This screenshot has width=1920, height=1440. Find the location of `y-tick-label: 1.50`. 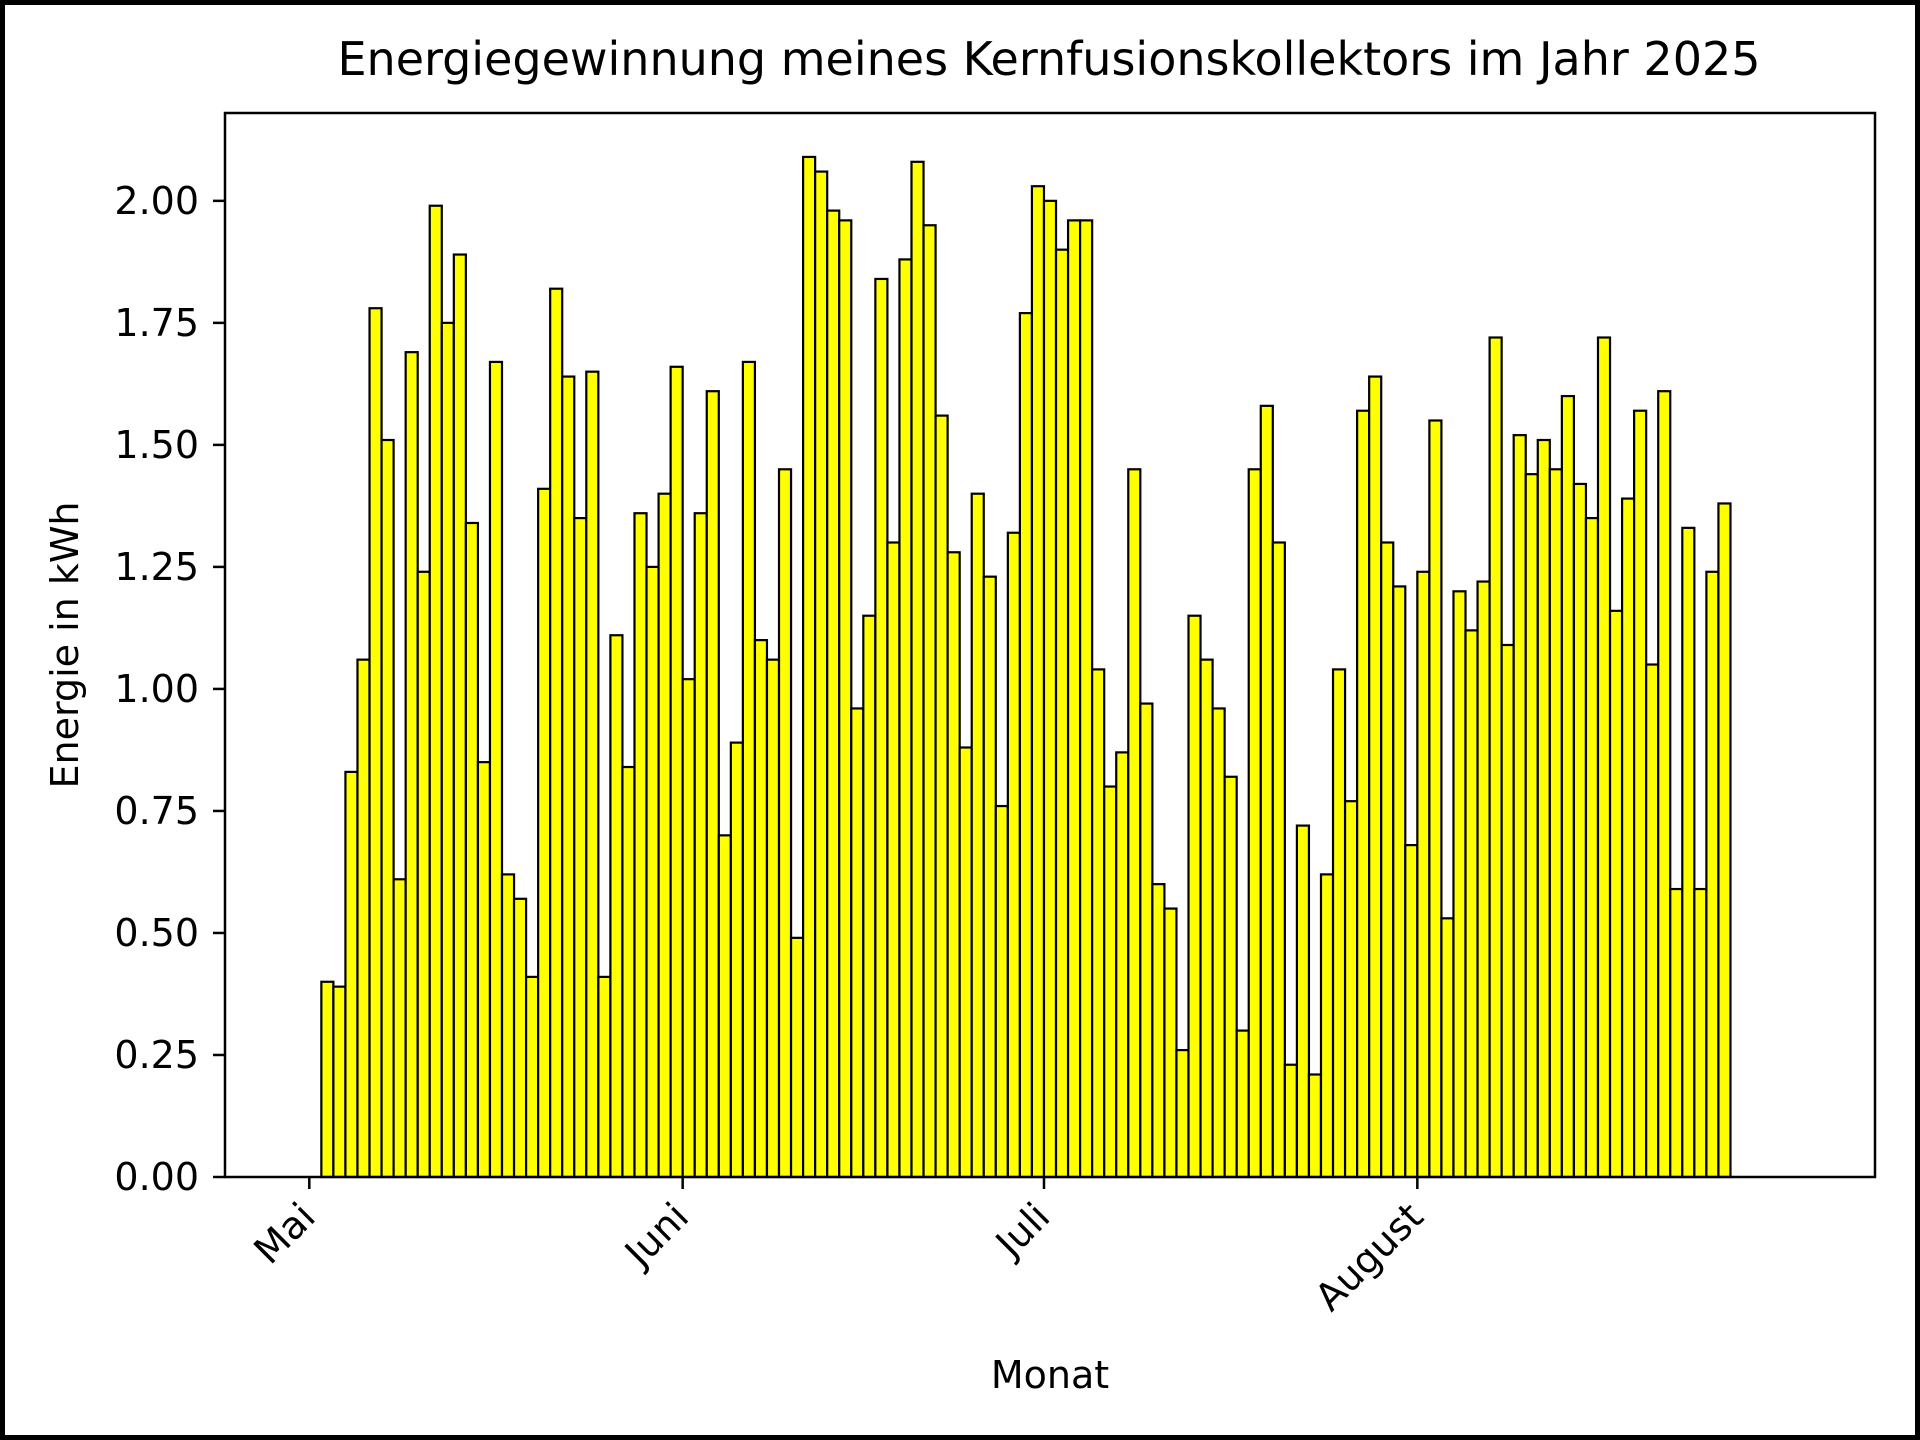

y-tick-label: 1.50 is located at coordinates (156, 445).